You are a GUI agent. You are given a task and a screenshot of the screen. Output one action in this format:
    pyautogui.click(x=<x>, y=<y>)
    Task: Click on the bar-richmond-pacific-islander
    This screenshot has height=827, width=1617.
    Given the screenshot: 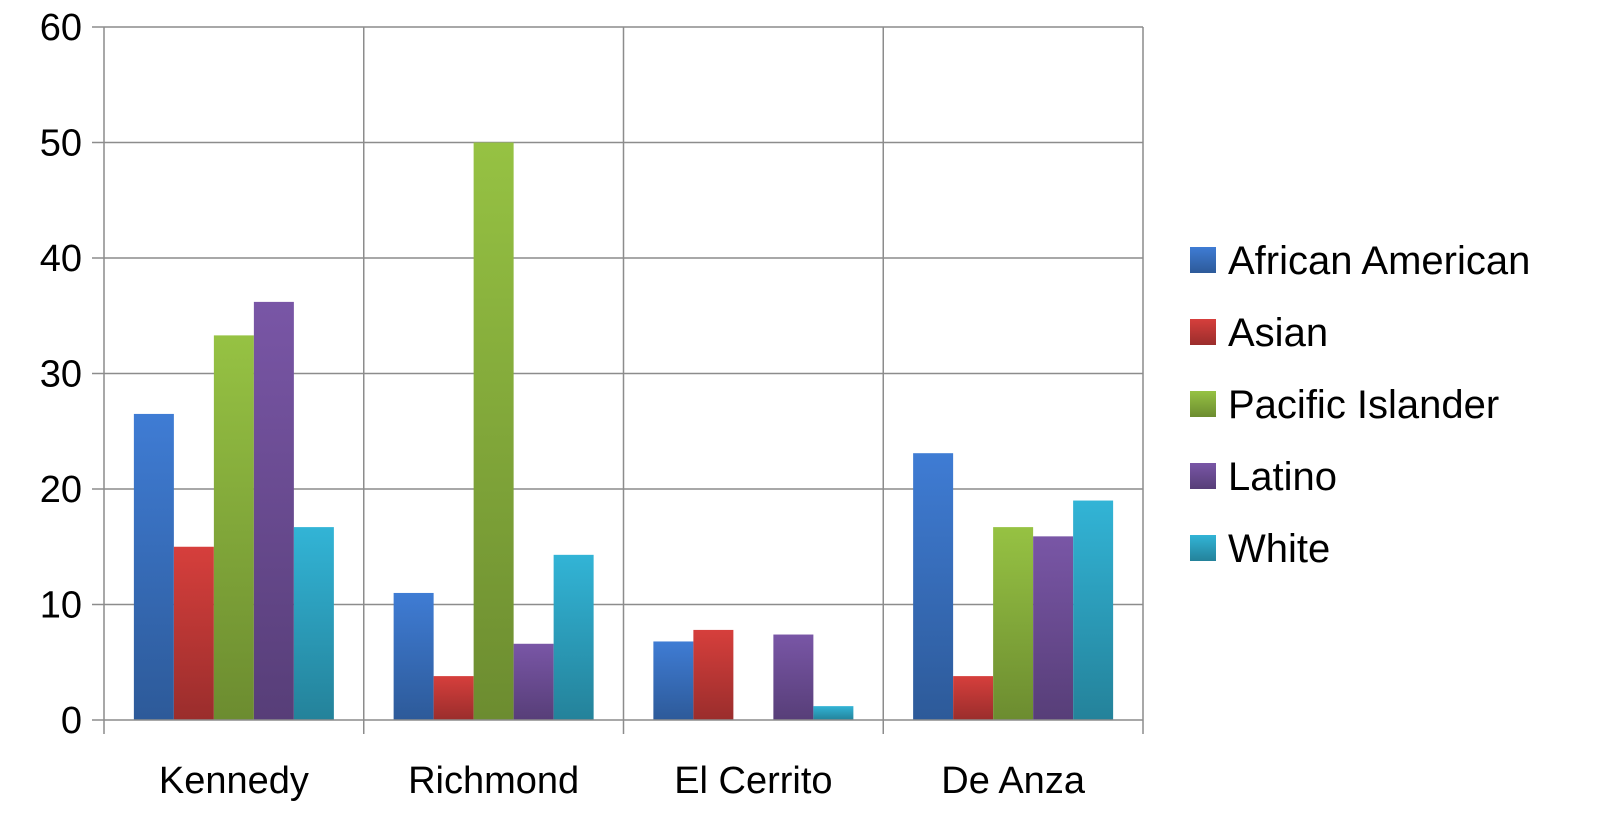 What is the action you would take?
    pyautogui.click(x=493, y=431)
    